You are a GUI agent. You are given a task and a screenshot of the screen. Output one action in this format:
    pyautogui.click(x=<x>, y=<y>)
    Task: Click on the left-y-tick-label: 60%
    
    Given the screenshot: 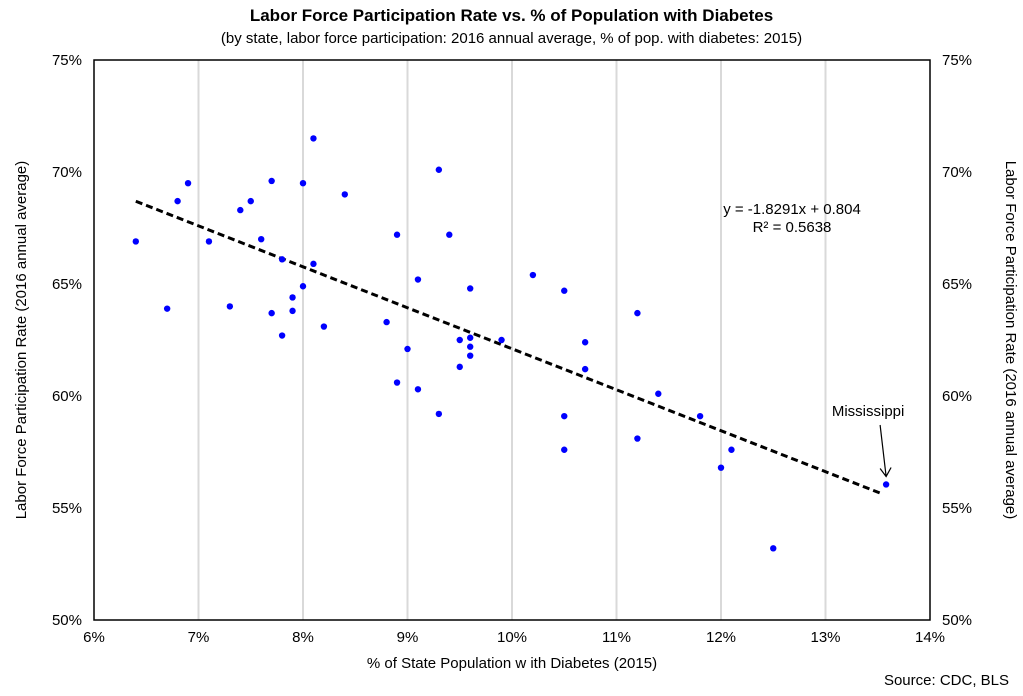 What is the action you would take?
    pyautogui.click(x=67, y=396)
    